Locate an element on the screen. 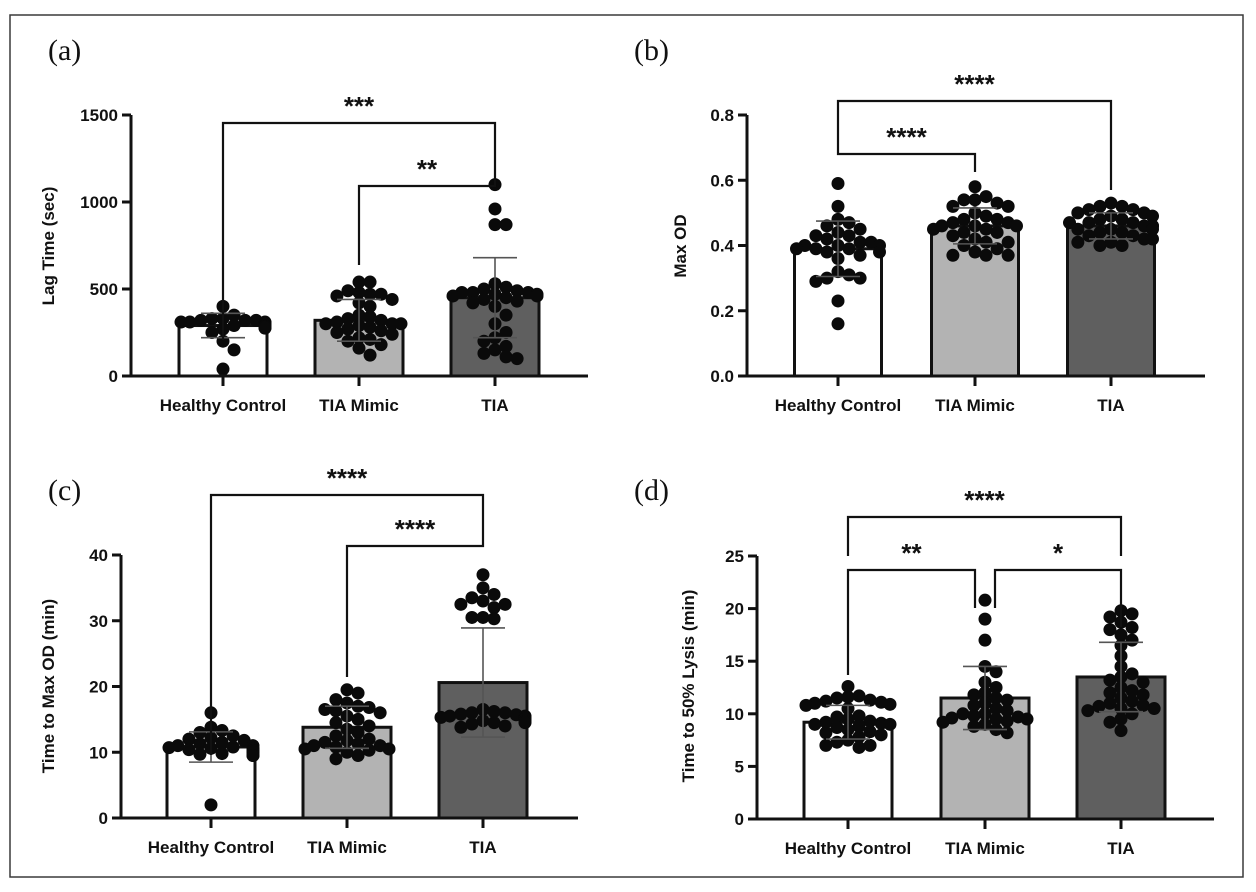 Image resolution: width=1256 pixels, height=892 pixels. x-tick-label: TIA is located at coordinates (494, 405).